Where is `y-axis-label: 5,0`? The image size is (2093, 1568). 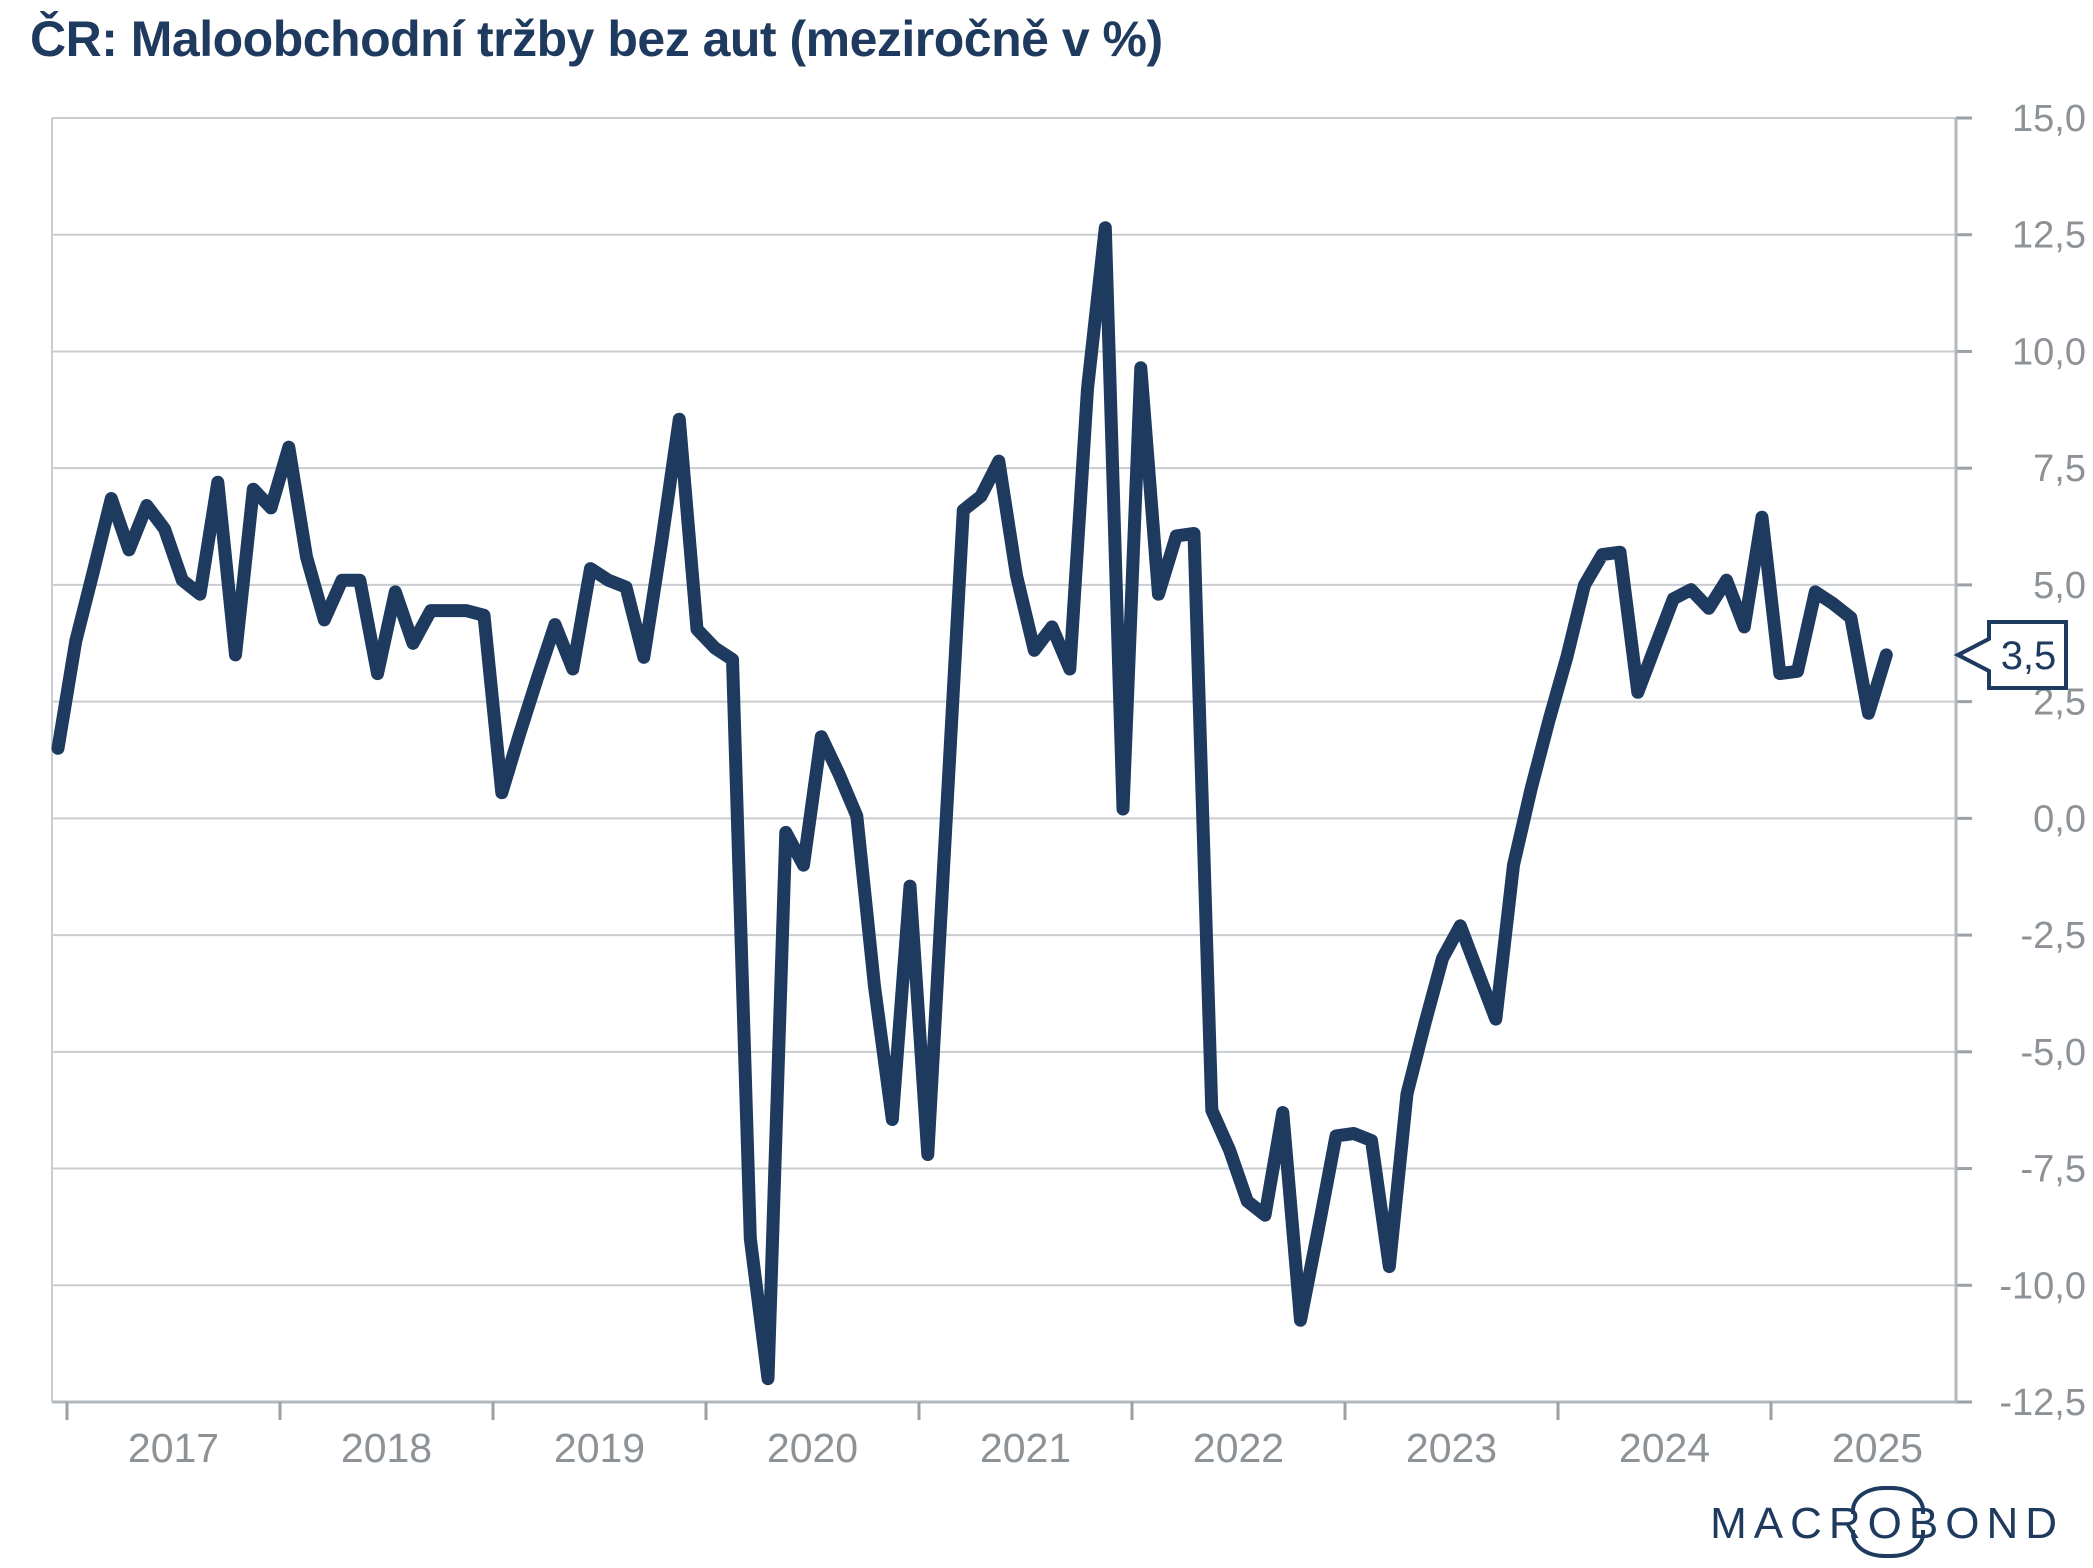
y-axis-label: 5,0 is located at coordinates (2059, 586).